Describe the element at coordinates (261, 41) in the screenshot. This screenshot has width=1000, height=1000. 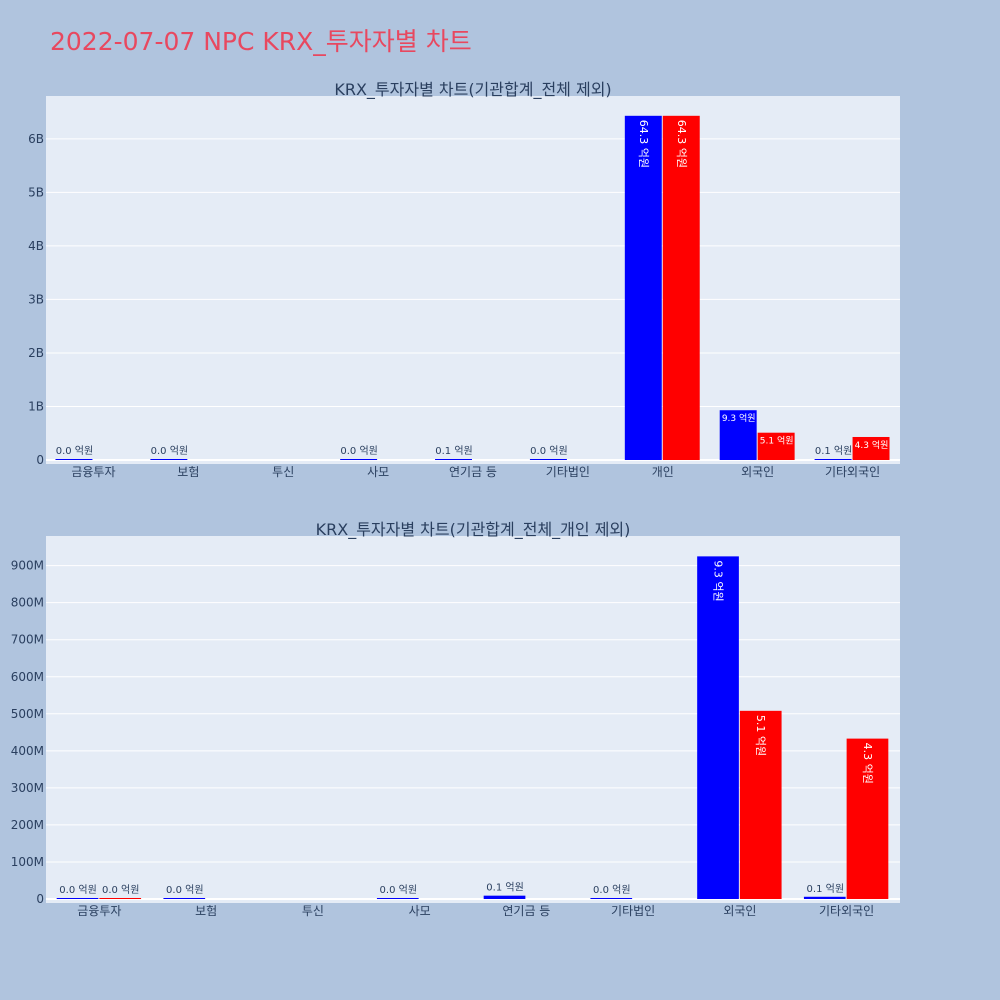
I see `page-title: 2022-07-07 NPC KRX_투자자별 차트` at that location.